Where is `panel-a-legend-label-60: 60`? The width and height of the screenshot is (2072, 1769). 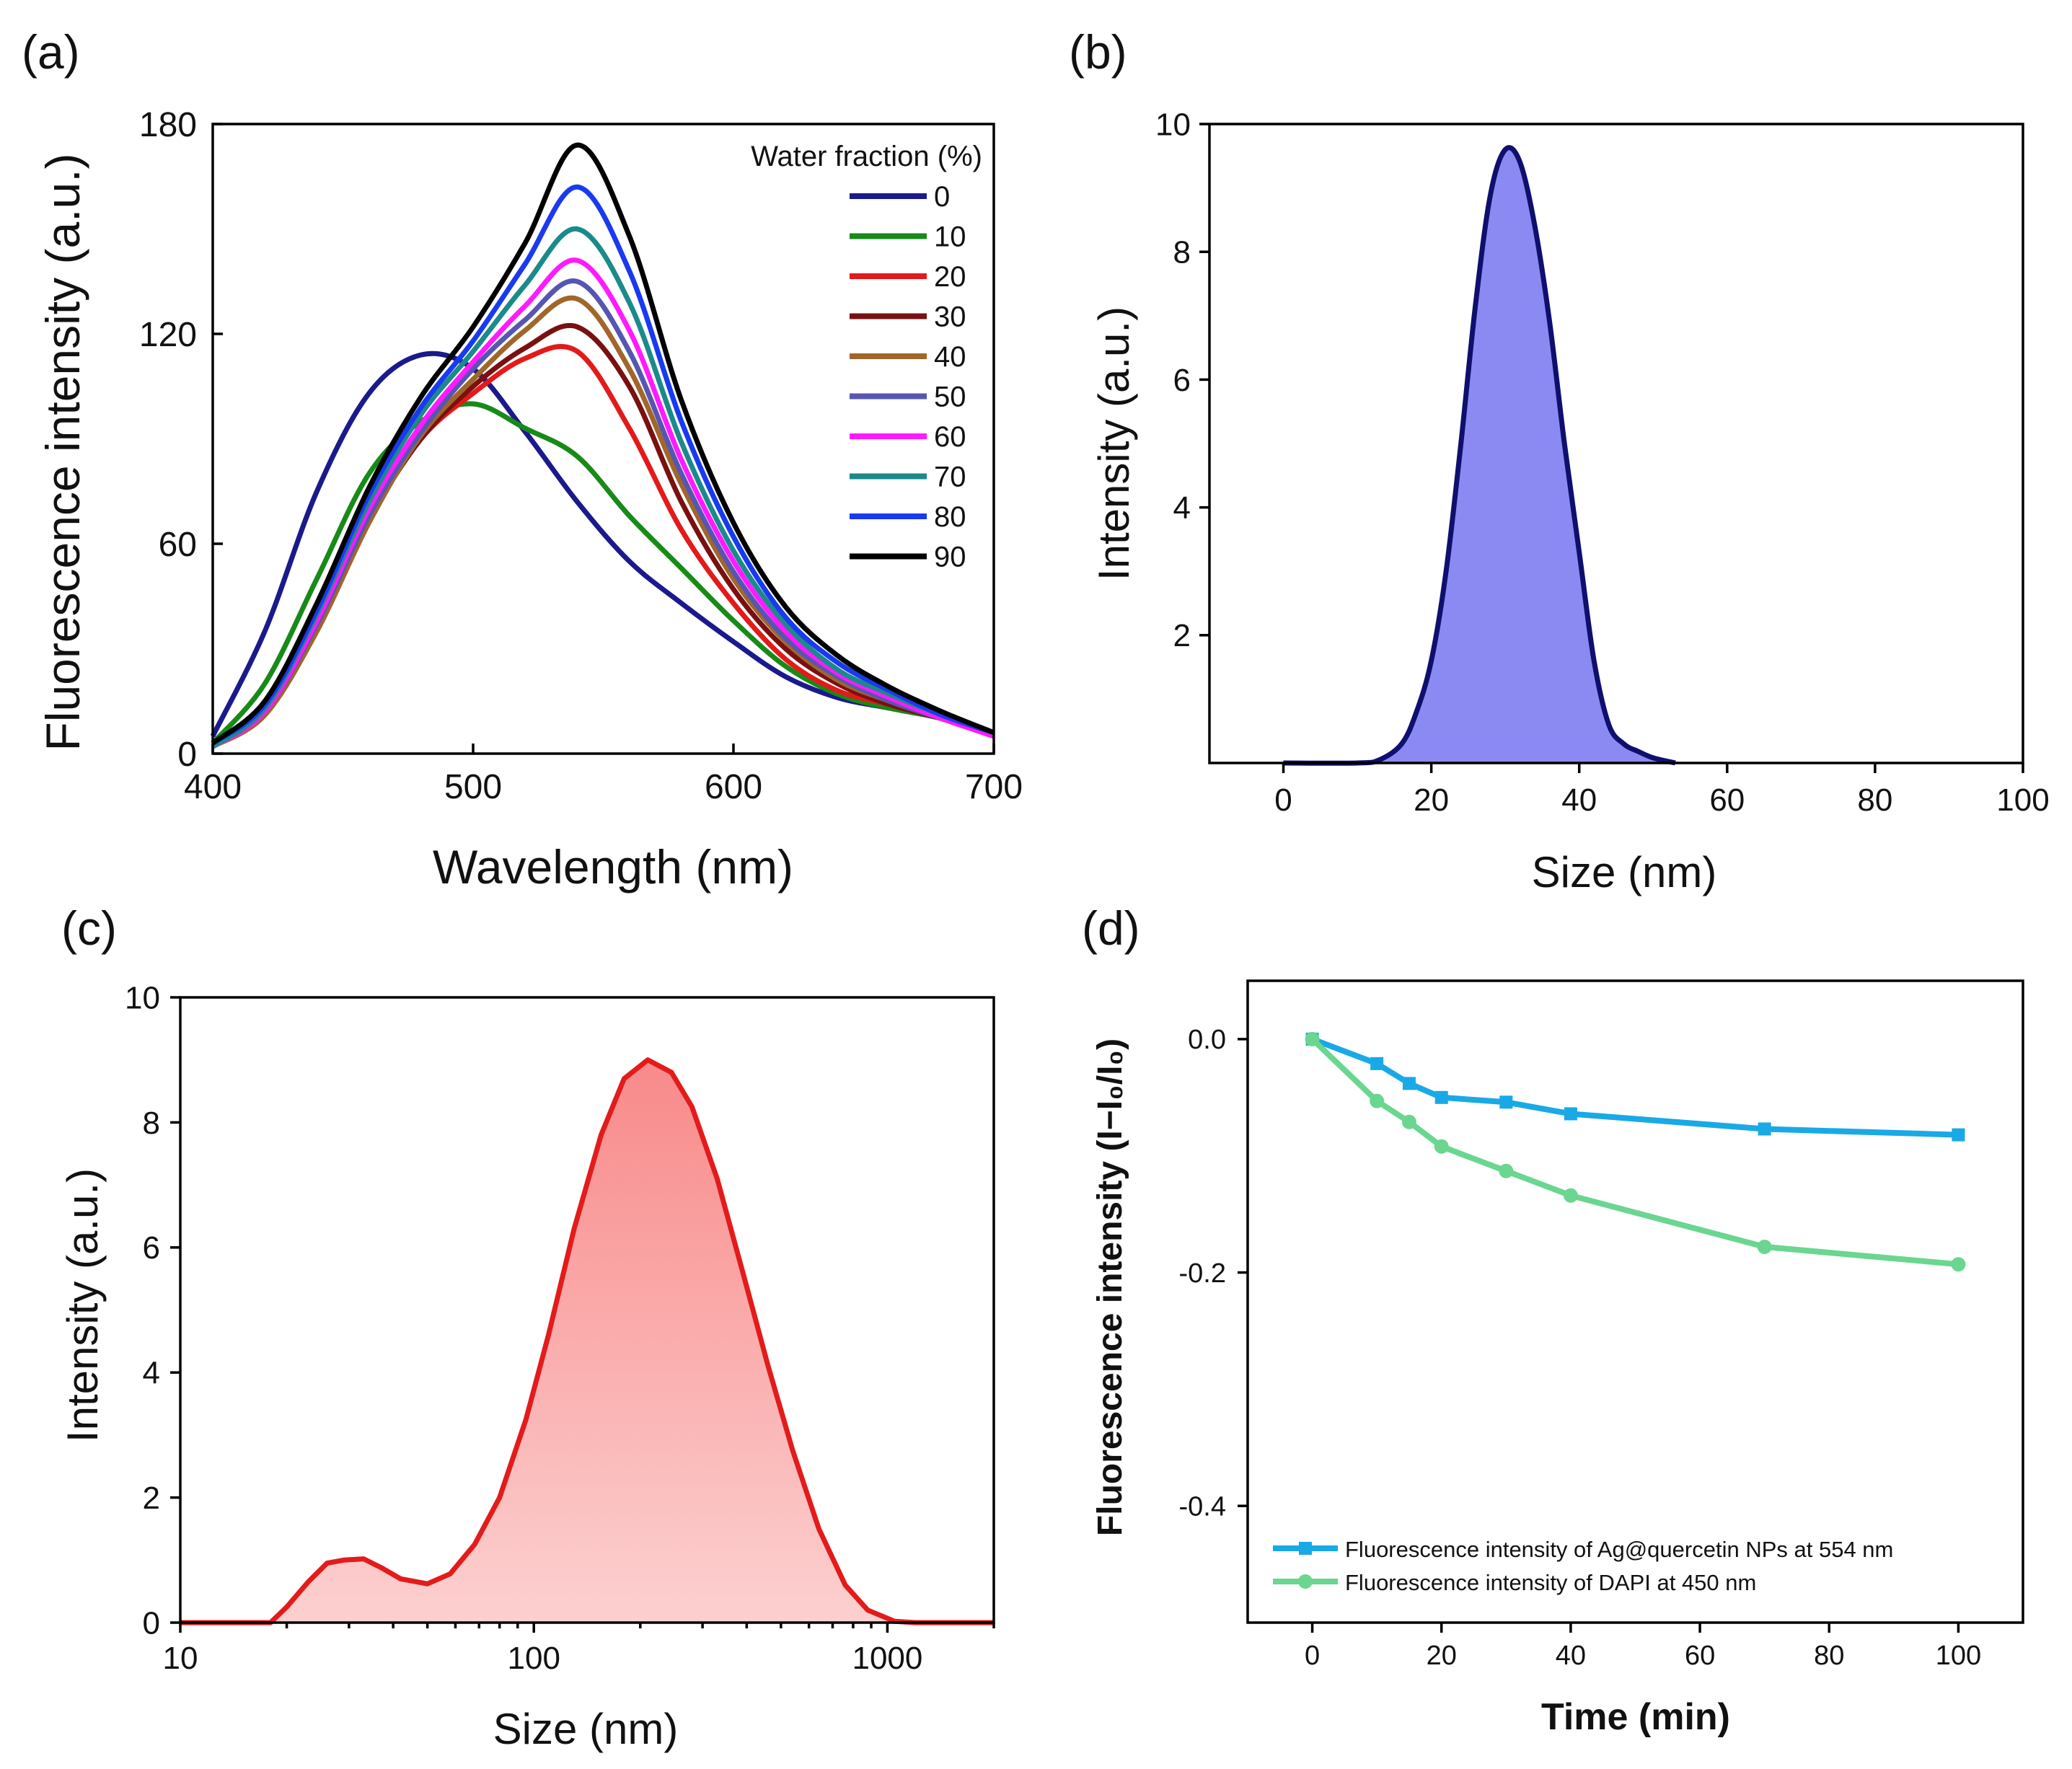 panel-a-legend-label-60: 60 is located at coordinates (950, 437).